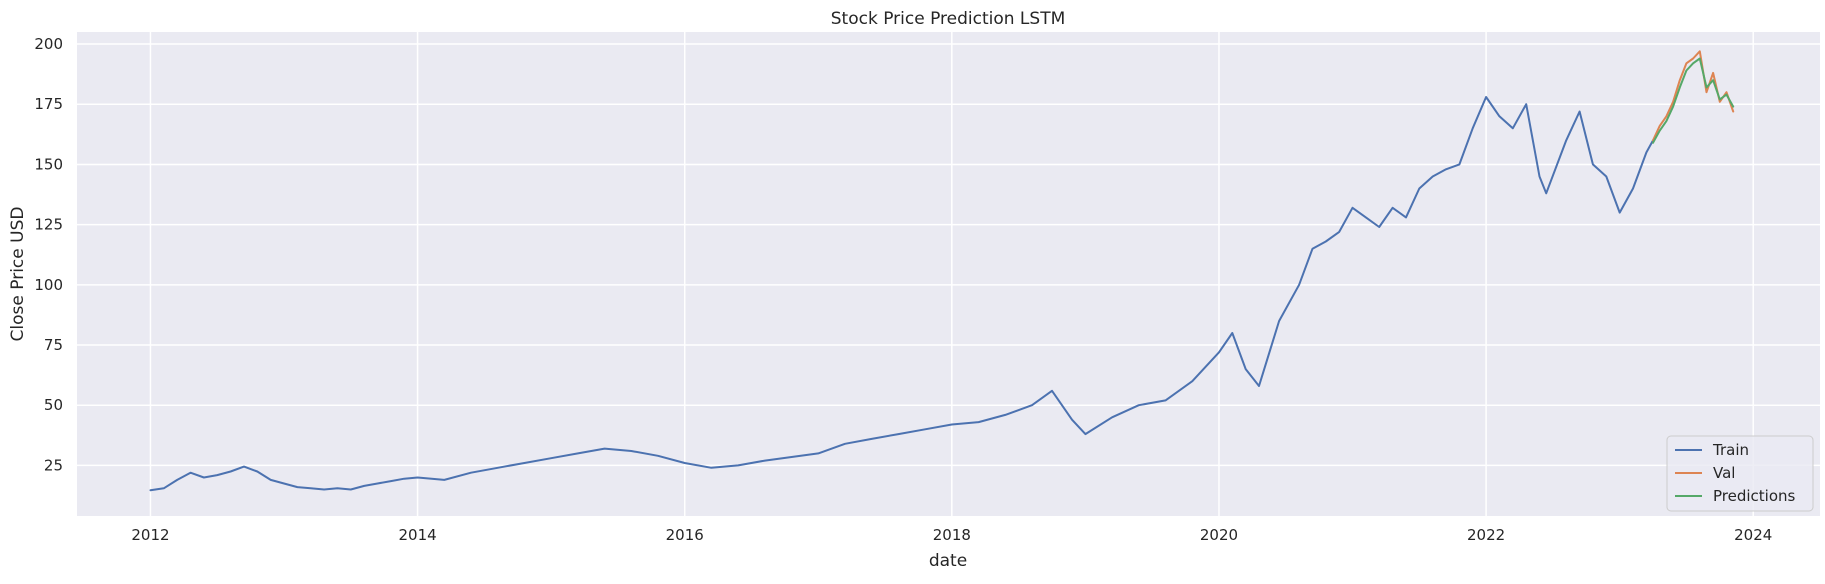  Describe the element at coordinates (53, 405) in the screenshot. I see `y-tick-label: 50` at that location.